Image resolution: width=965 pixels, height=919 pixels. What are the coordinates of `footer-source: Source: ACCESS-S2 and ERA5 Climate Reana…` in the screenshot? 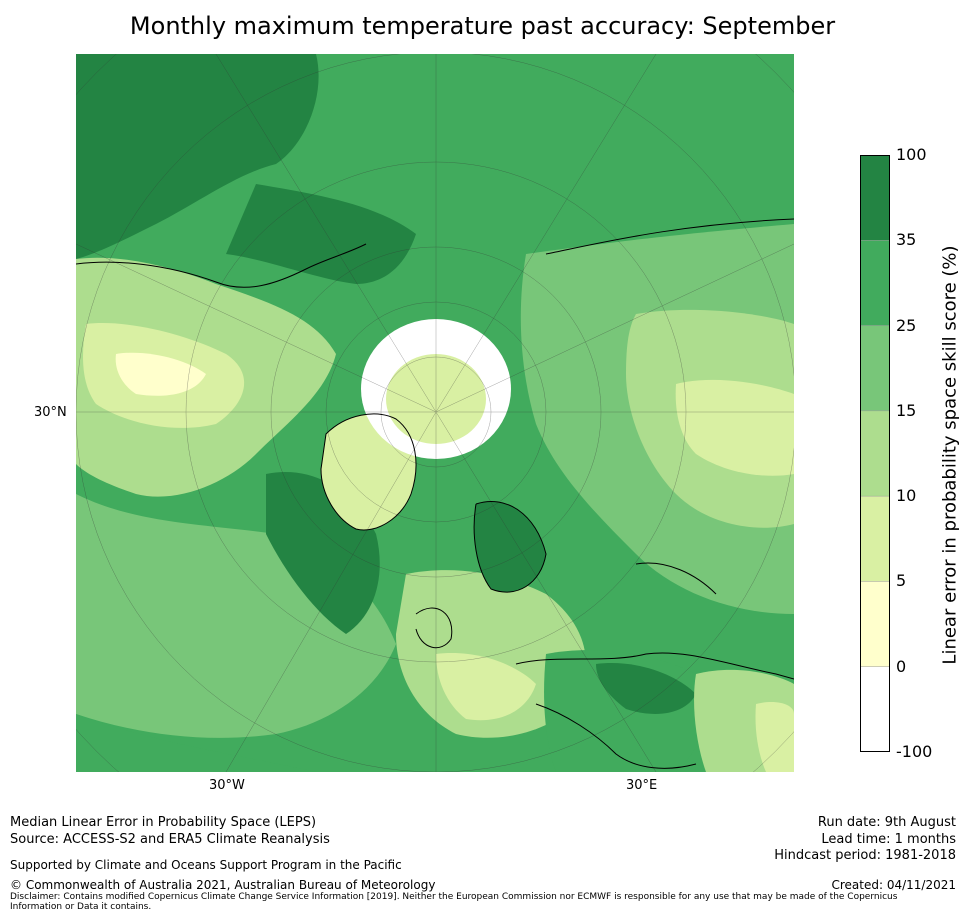 It's located at (170, 839).